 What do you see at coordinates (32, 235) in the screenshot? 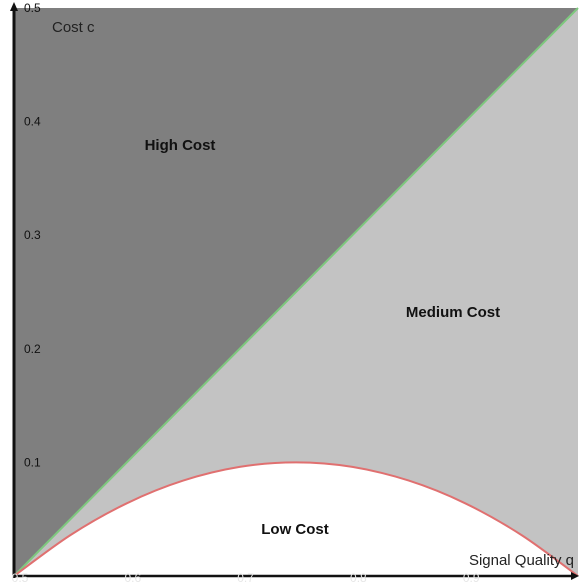
I see `y-tick-label: 0.3` at bounding box center [32, 235].